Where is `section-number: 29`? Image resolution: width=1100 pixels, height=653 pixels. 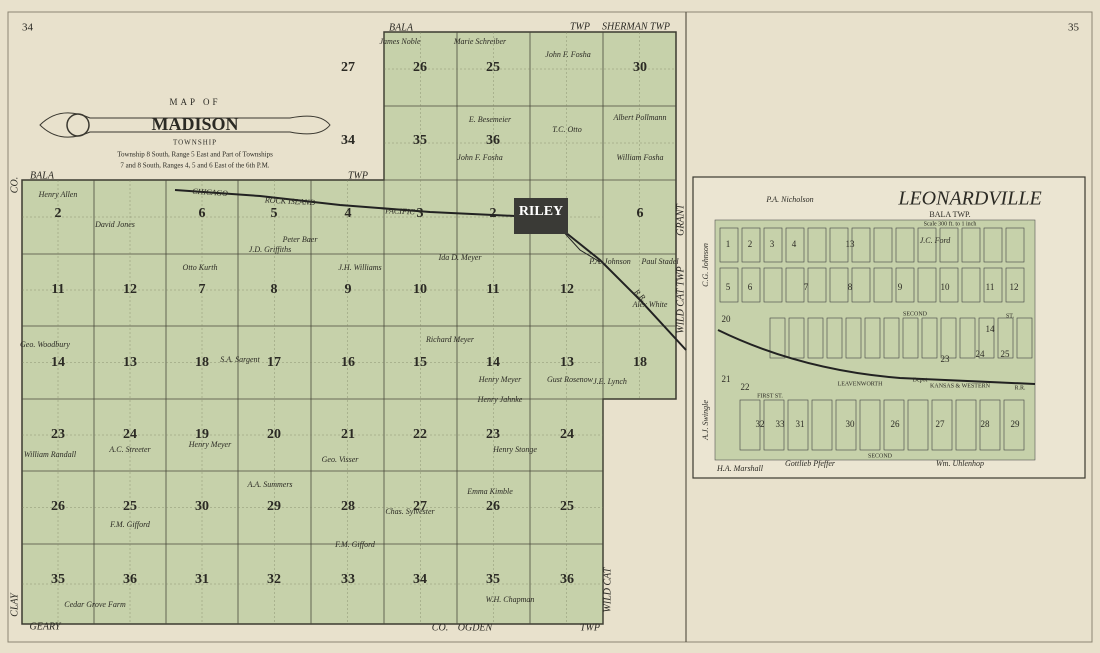 section-number: 29 is located at coordinates (274, 506).